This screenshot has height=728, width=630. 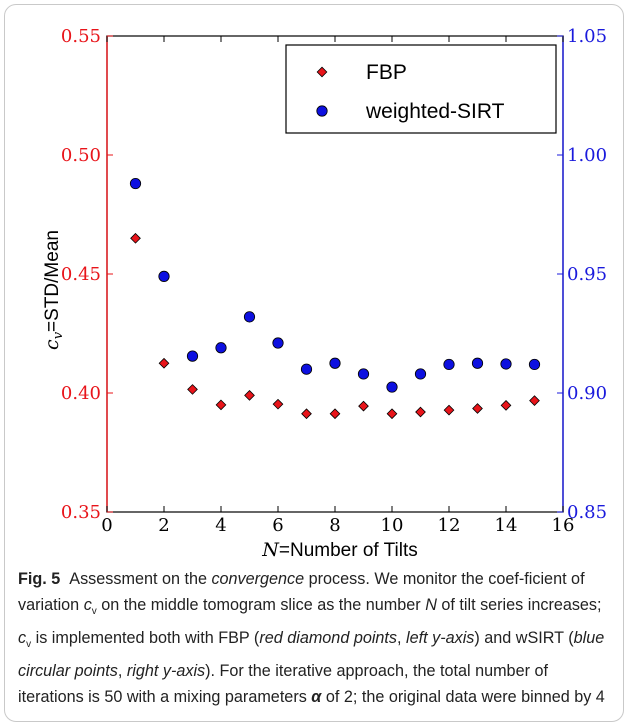 What do you see at coordinates (220, 525) in the screenshot?
I see `x-tick-label: 4` at bounding box center [220, 525].